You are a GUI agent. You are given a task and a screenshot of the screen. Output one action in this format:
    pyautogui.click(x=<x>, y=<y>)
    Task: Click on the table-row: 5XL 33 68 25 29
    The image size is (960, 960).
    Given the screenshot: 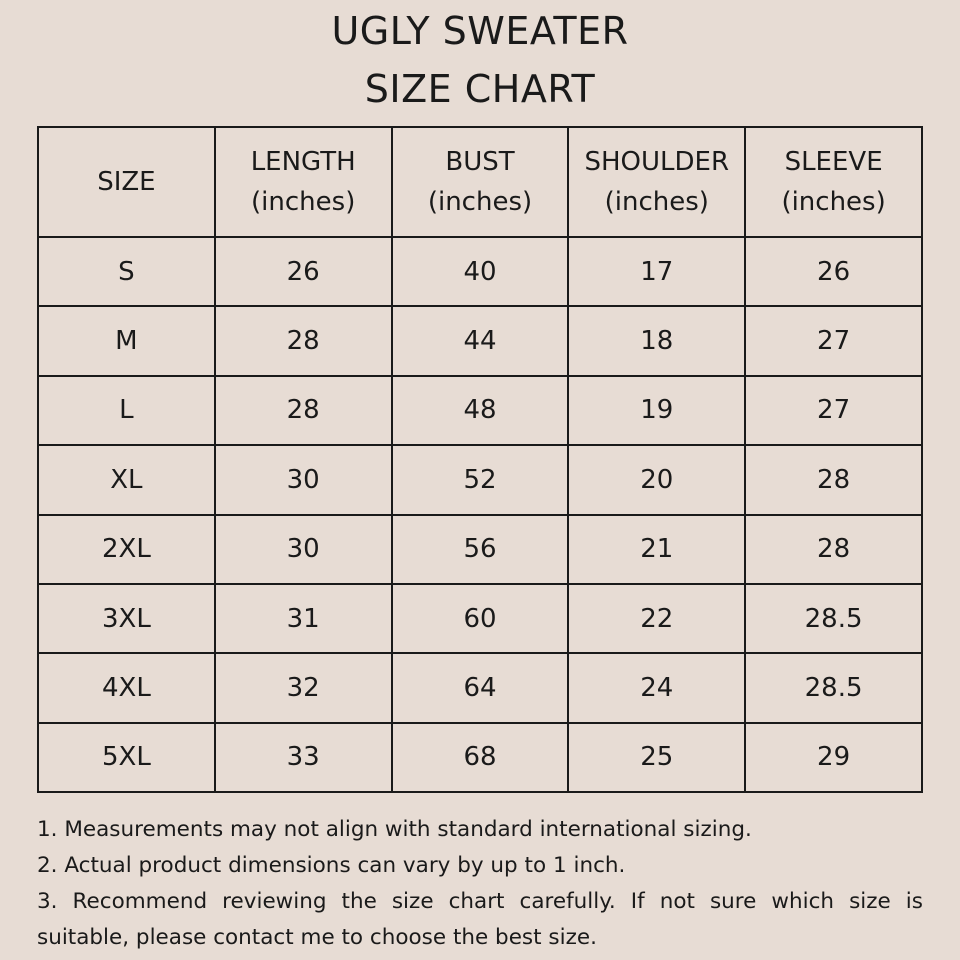 What is the action you would take?
    pyautogui.click(x=480, y=757)
    